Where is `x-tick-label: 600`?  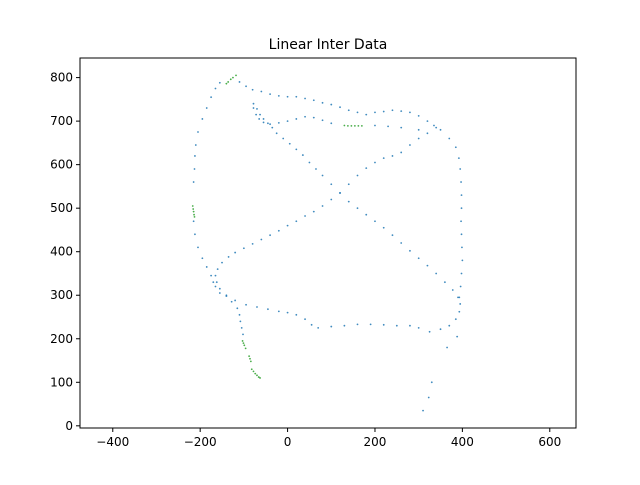
x-tick-label: 600 is located at coordinates (549, 442).